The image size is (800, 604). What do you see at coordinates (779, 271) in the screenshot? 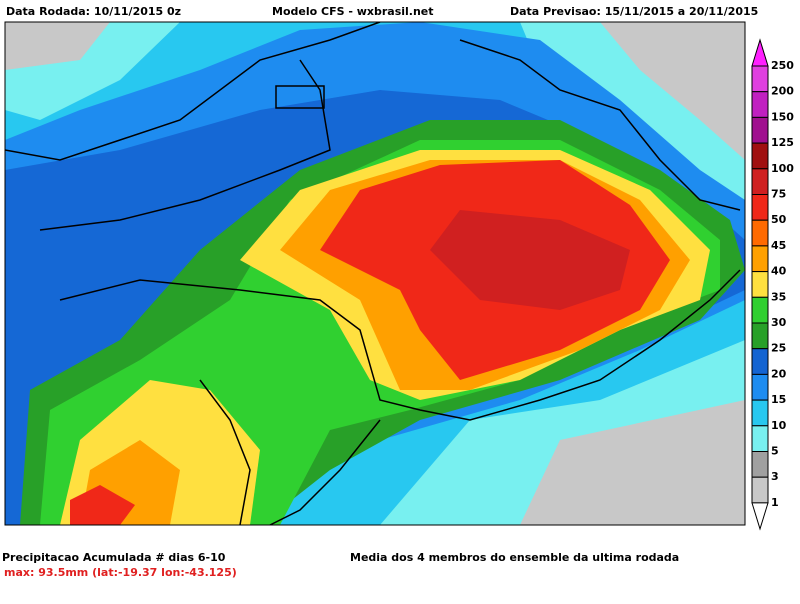
I see `colorbar-label: 40` at bounding box center [779, 271].